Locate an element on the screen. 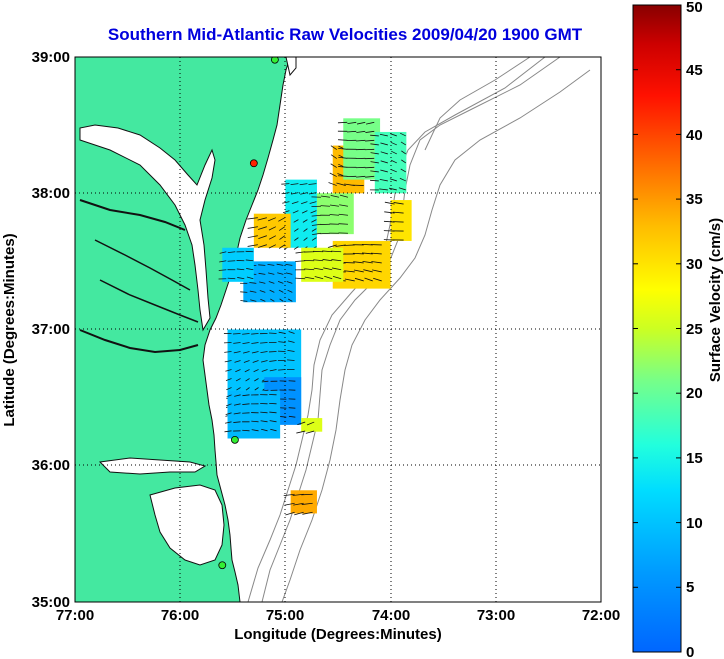  colorbar-tick-label: 10 is located at coordinates (694, 523).